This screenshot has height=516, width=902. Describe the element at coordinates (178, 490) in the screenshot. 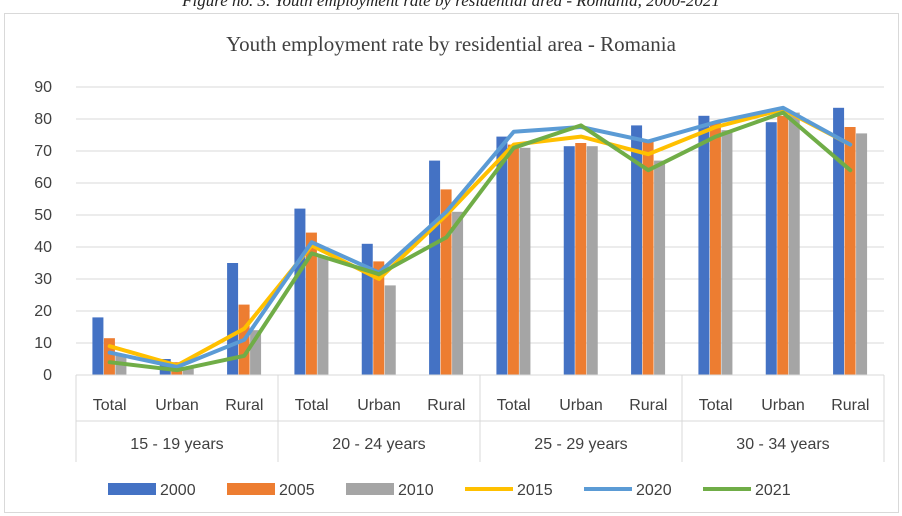

I see `legend-label: 2000` at that location.